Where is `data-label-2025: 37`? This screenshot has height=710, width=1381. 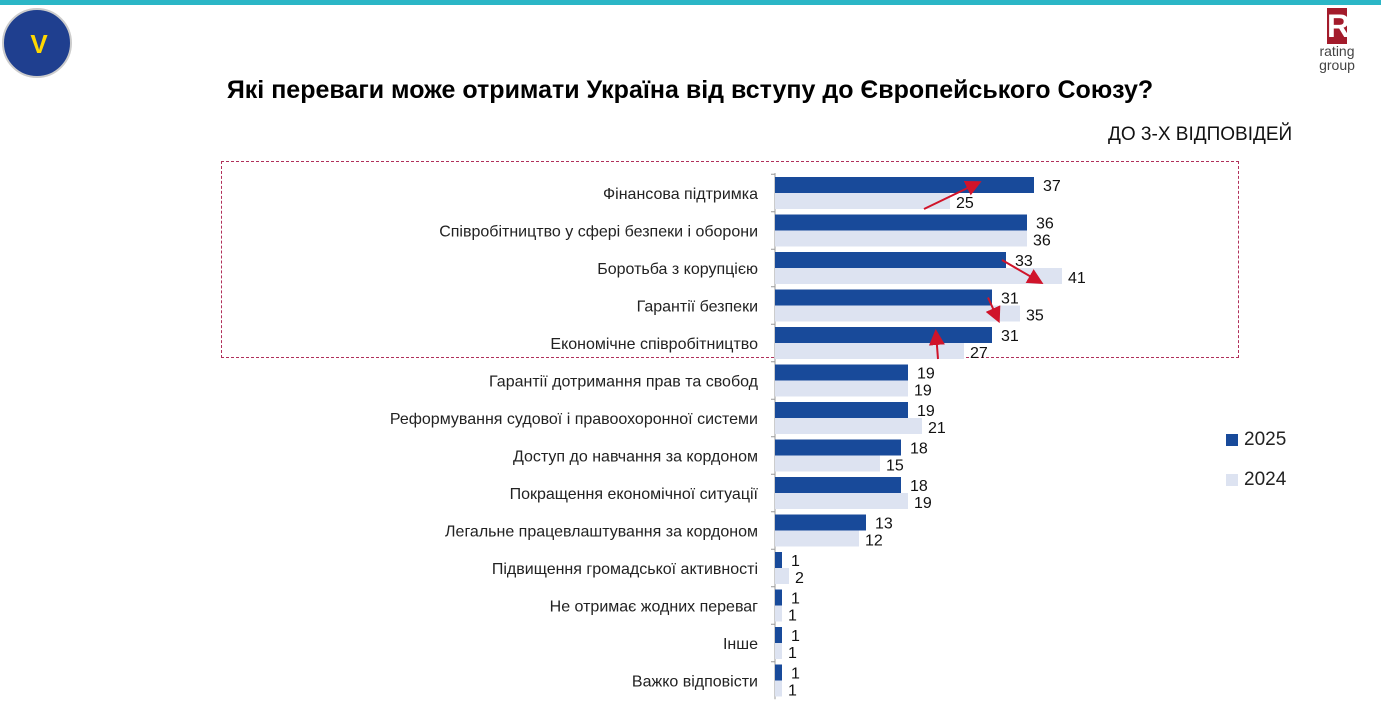
data-label-2025: 37 is located at coordinates (1052, 186).